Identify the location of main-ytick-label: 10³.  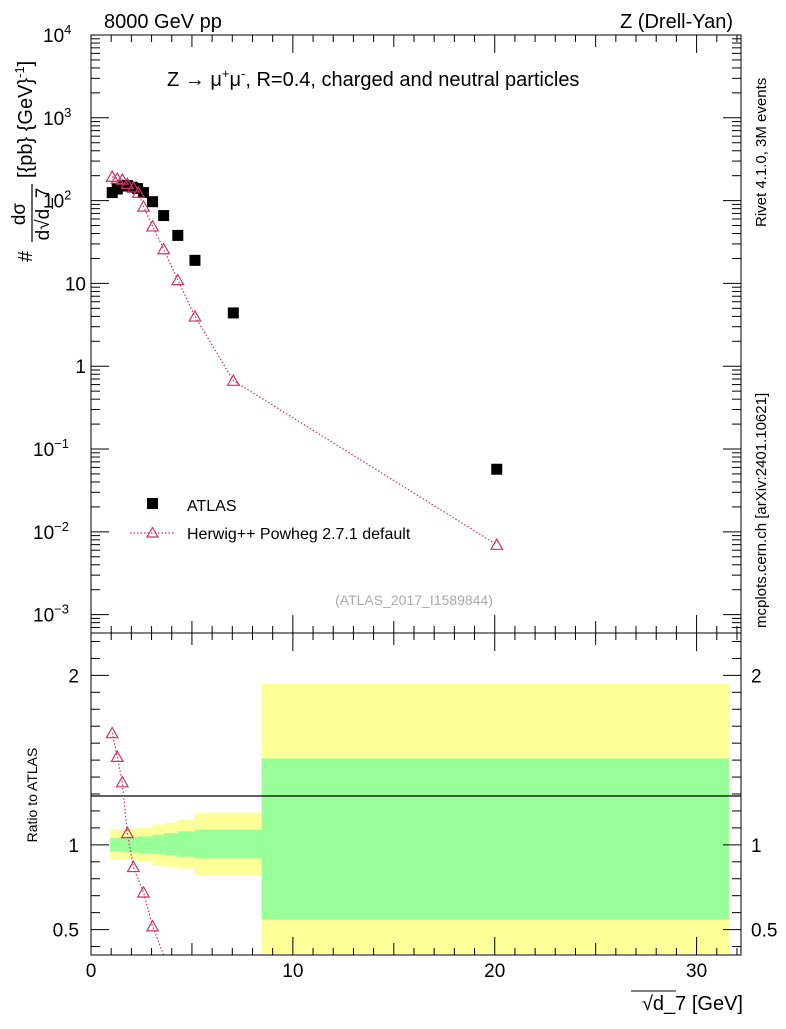
(57, 117).